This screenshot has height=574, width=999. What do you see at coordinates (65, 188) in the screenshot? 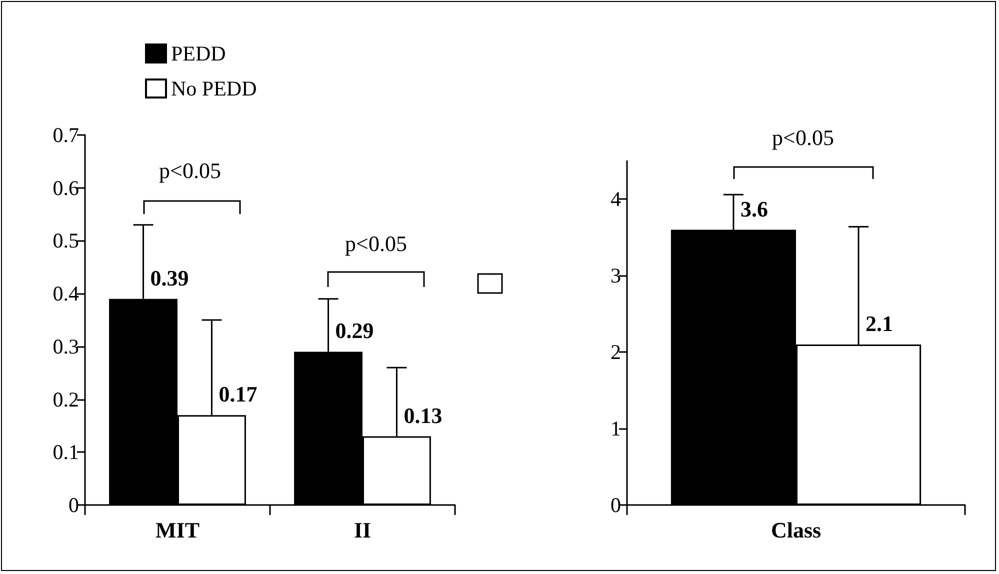
I see `y-tick-label: 0.6` at bounding box center [65, 188].